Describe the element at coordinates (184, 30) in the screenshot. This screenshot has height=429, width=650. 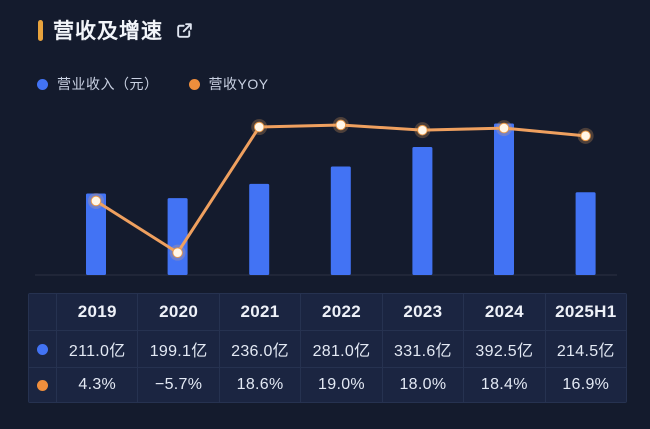
I see `external-link-icon` at that location.